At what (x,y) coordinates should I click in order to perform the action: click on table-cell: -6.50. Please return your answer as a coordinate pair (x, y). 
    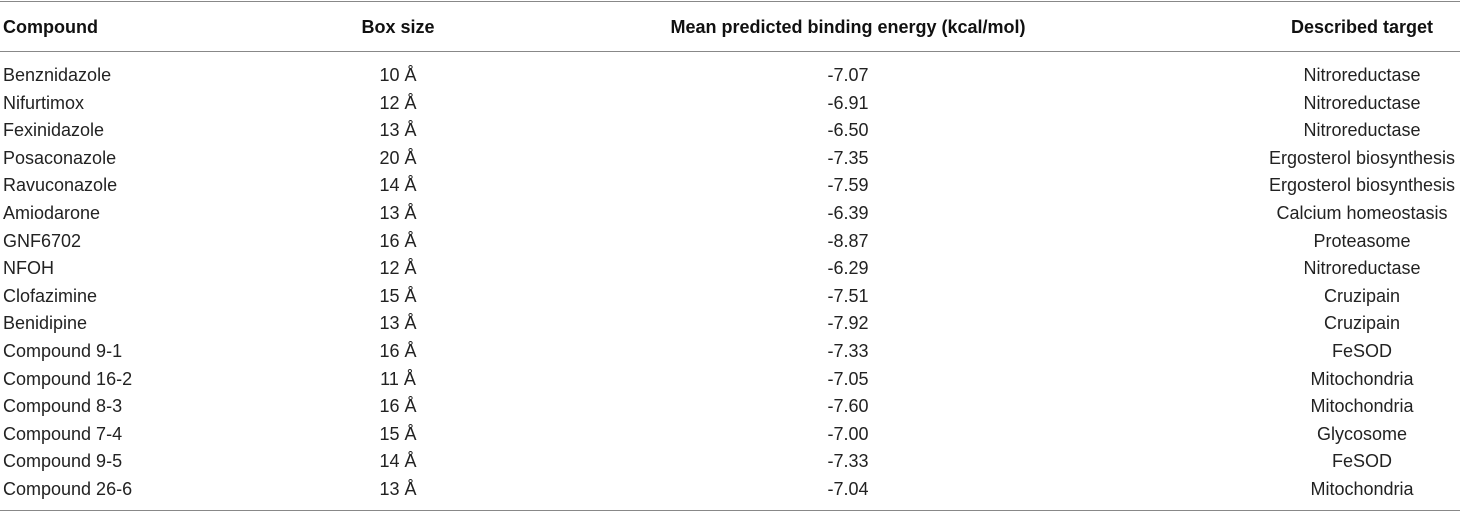
    Looking at the image, I should click on (848, 130).